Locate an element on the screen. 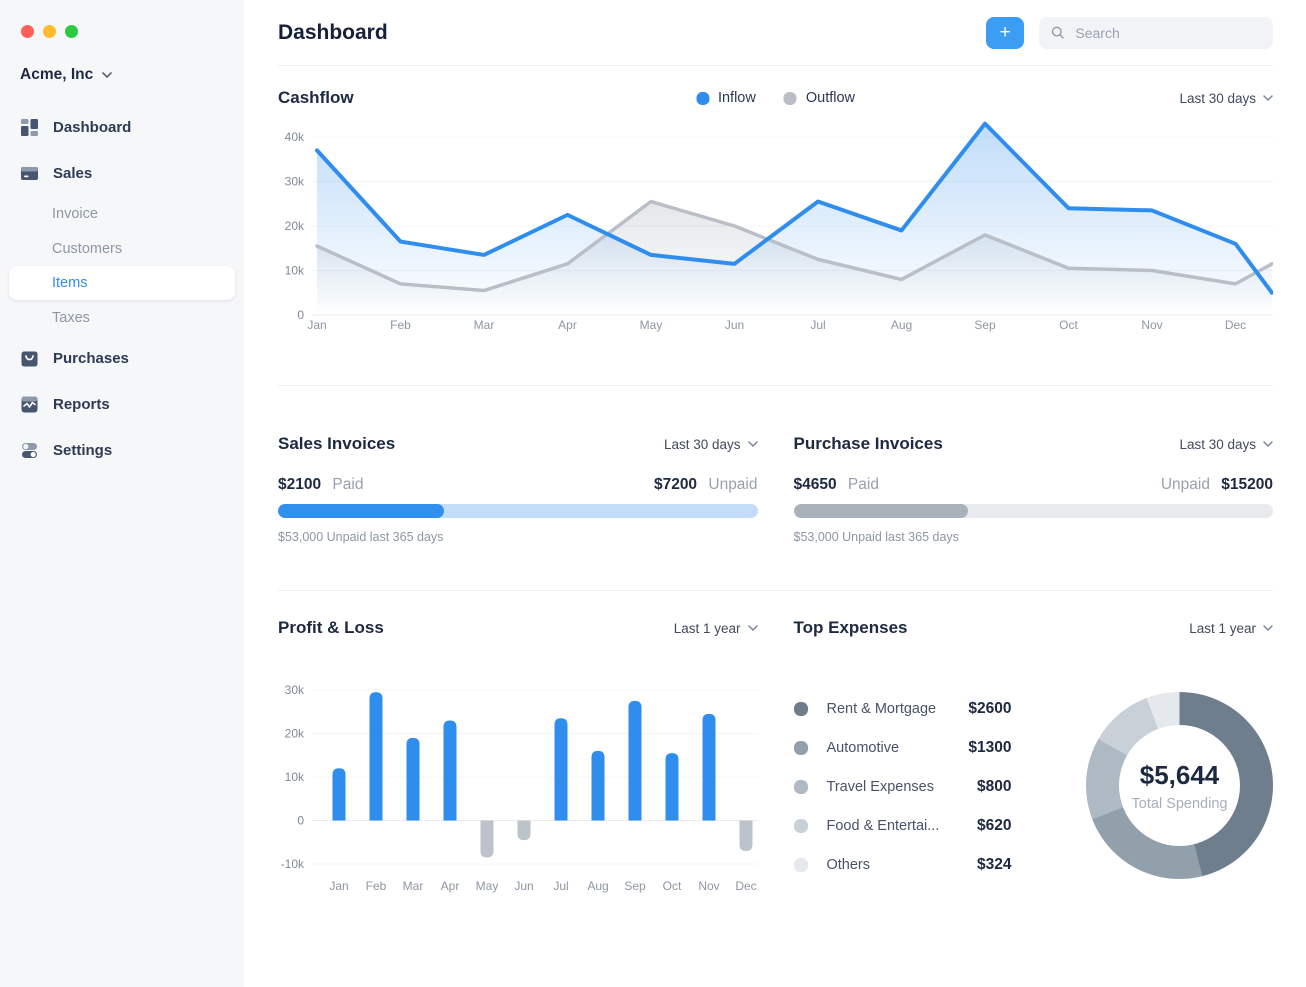  svg-text: 30k is located at coordinates (295, 690).